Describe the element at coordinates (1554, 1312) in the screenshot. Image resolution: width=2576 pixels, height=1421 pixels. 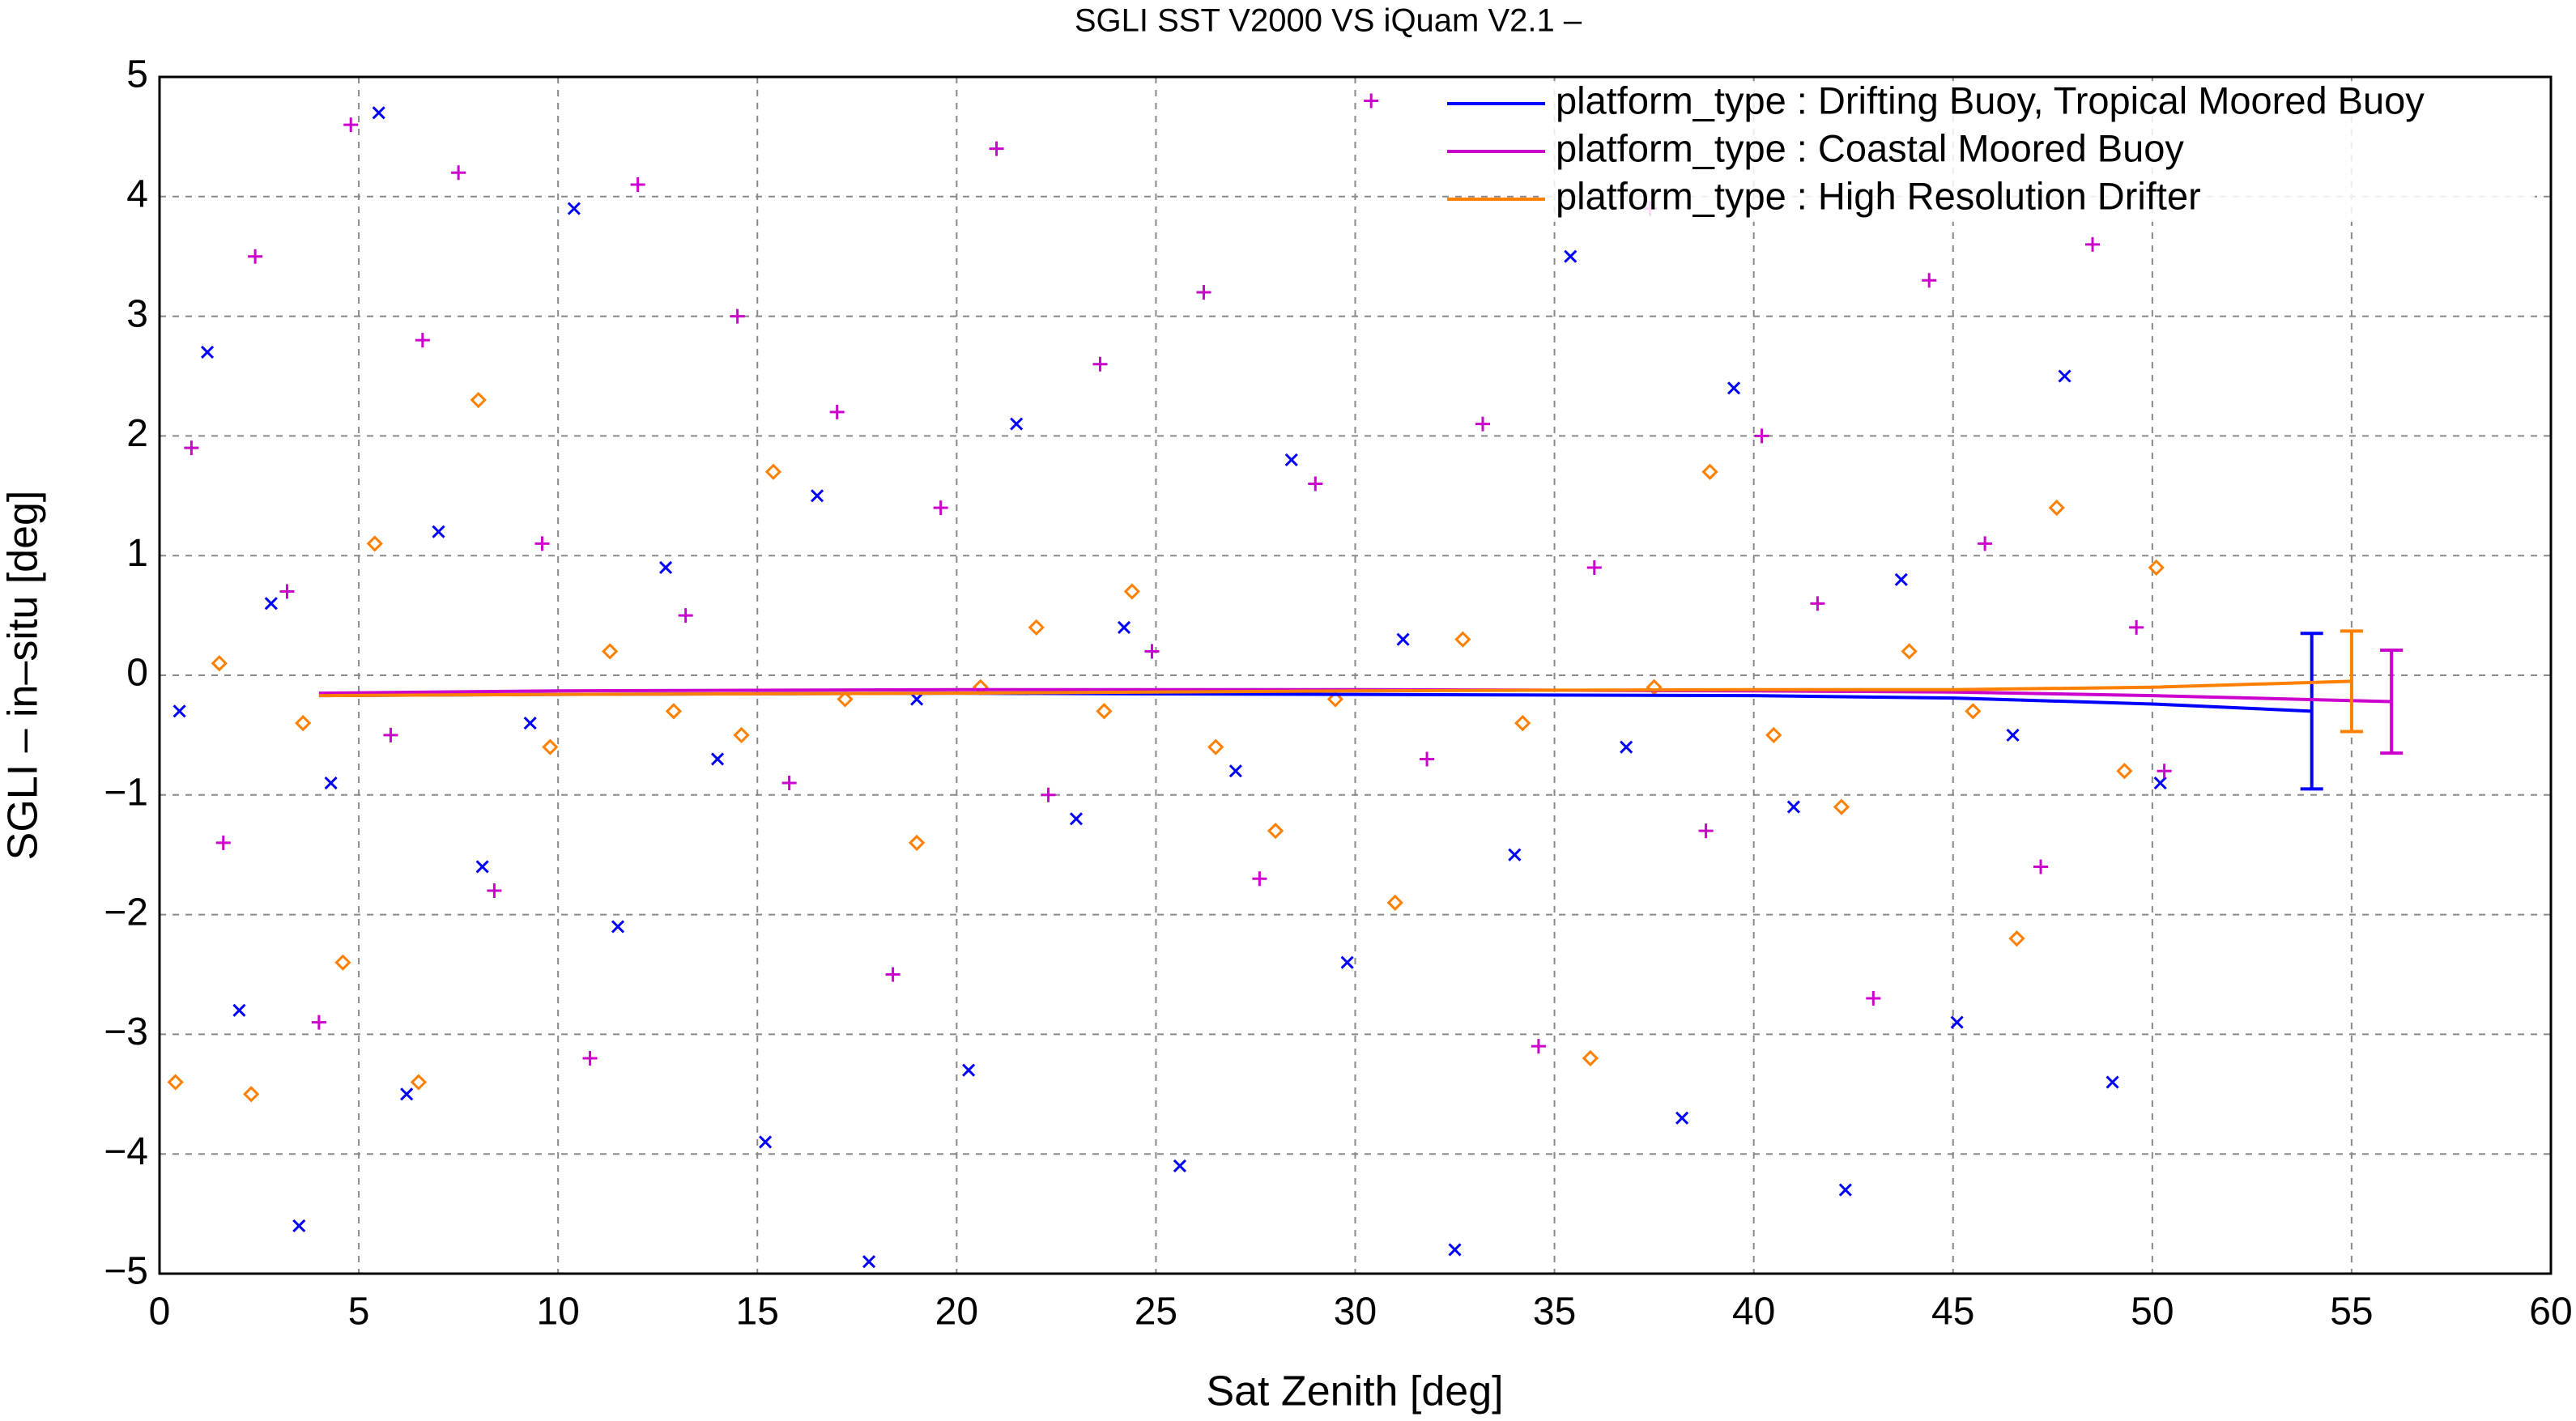
I see `x-tick-label: 35` at that location.